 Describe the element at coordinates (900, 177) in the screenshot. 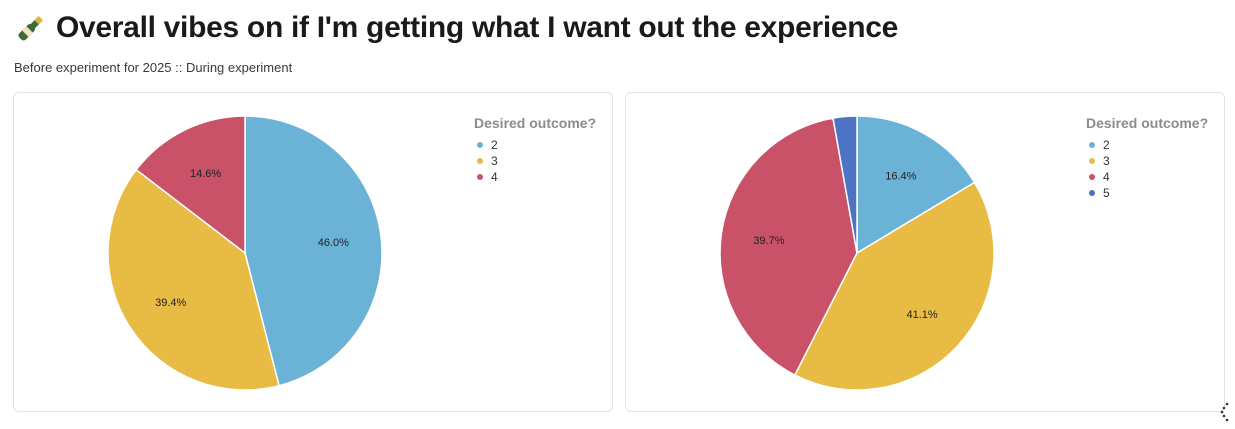

I see `slice-label-2: 16.4%` at that location.